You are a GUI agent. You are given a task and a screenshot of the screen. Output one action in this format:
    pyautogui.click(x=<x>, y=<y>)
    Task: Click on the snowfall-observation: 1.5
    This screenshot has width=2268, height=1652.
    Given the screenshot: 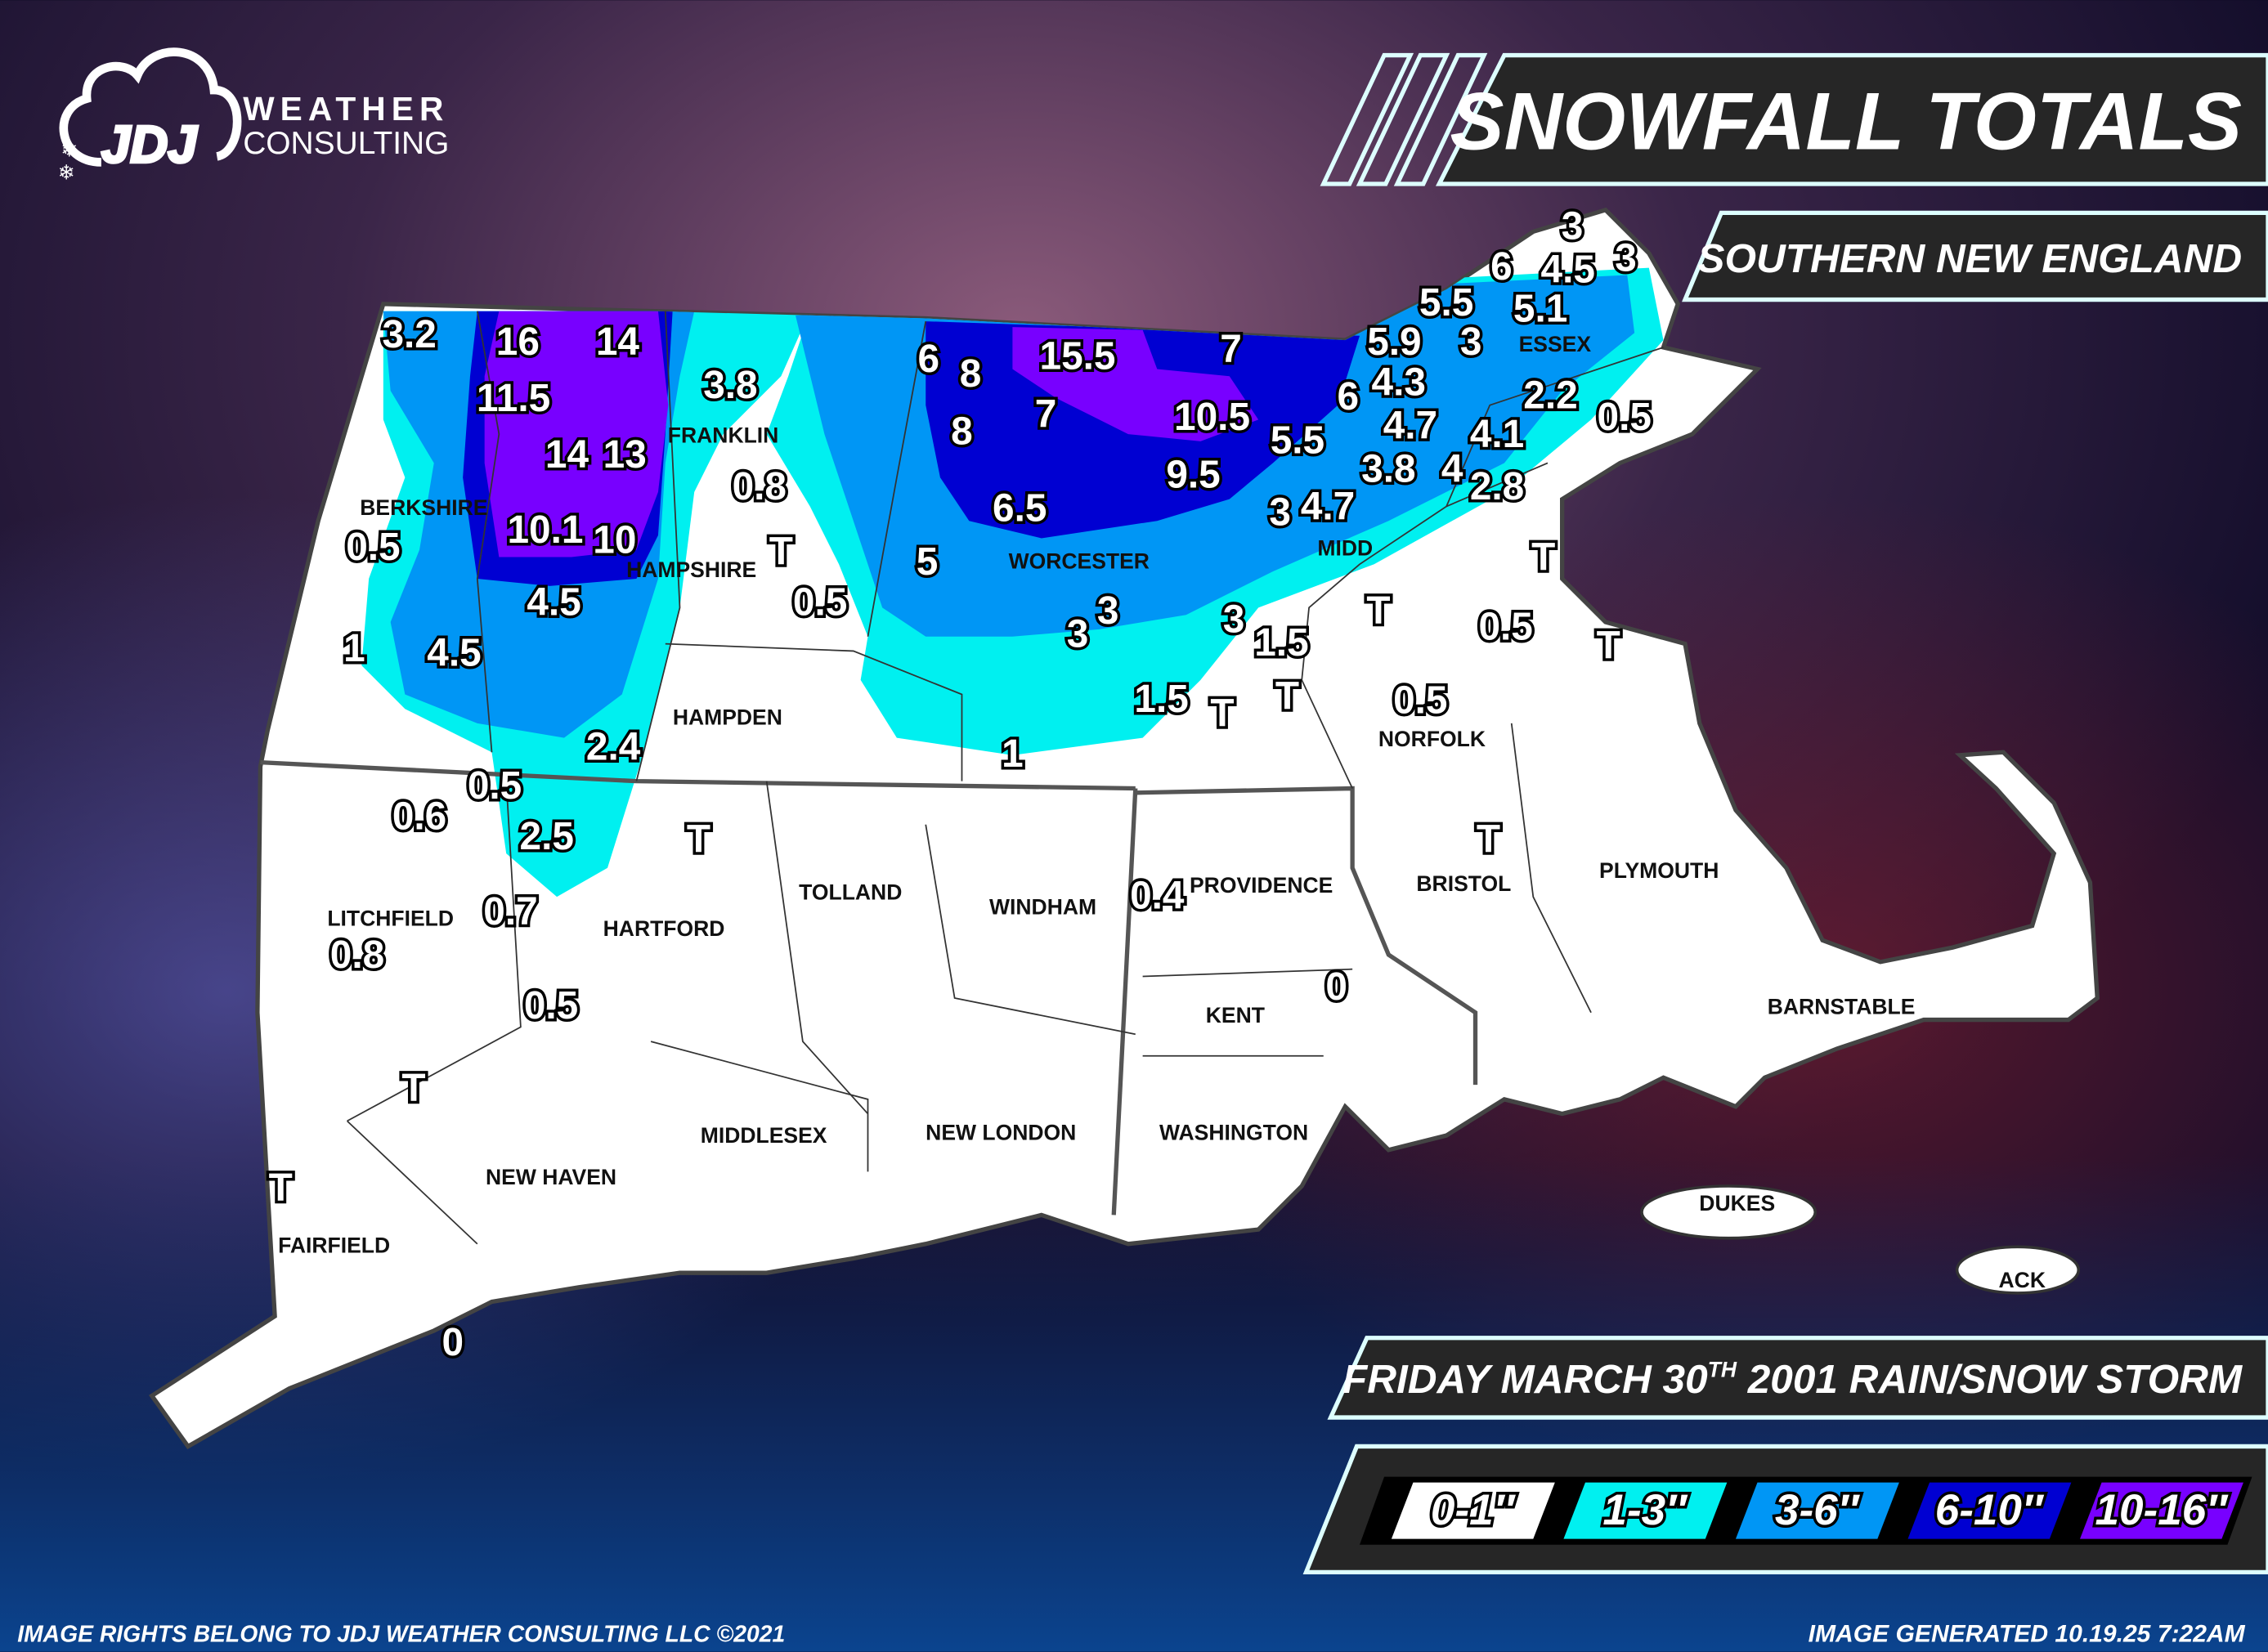 What is the action you would take?
    pyautogui.click(x=1281, y=643)
    